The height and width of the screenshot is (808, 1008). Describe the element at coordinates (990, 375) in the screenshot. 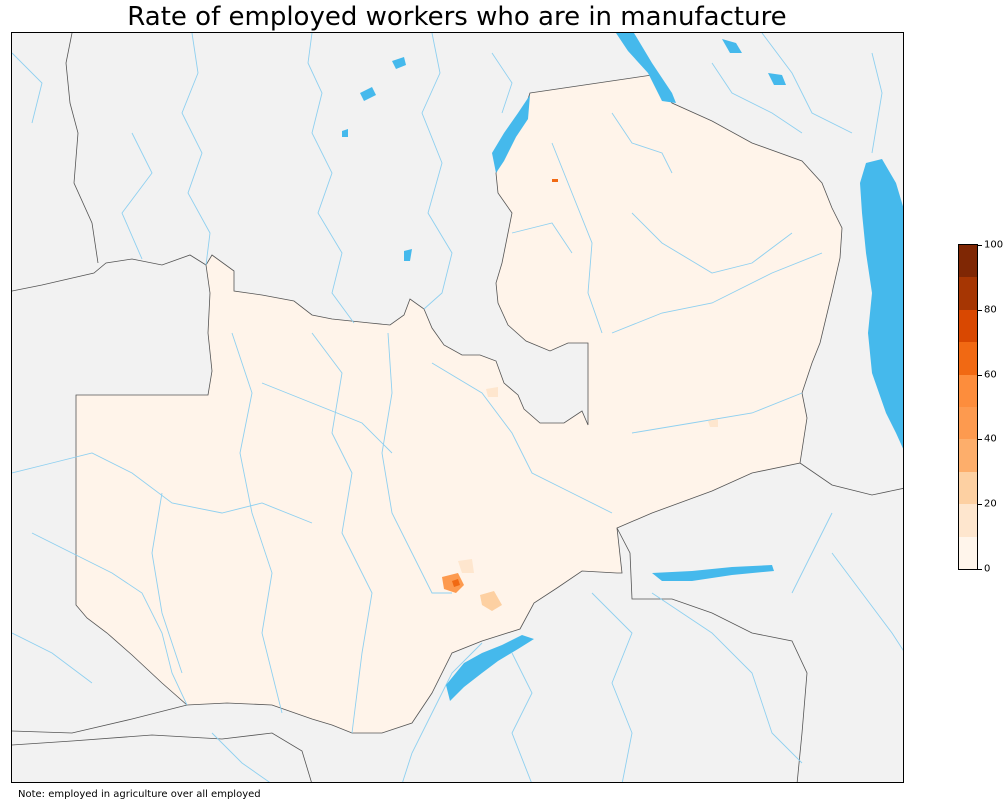

I see `colorbar-tick-label: 60` at that location.